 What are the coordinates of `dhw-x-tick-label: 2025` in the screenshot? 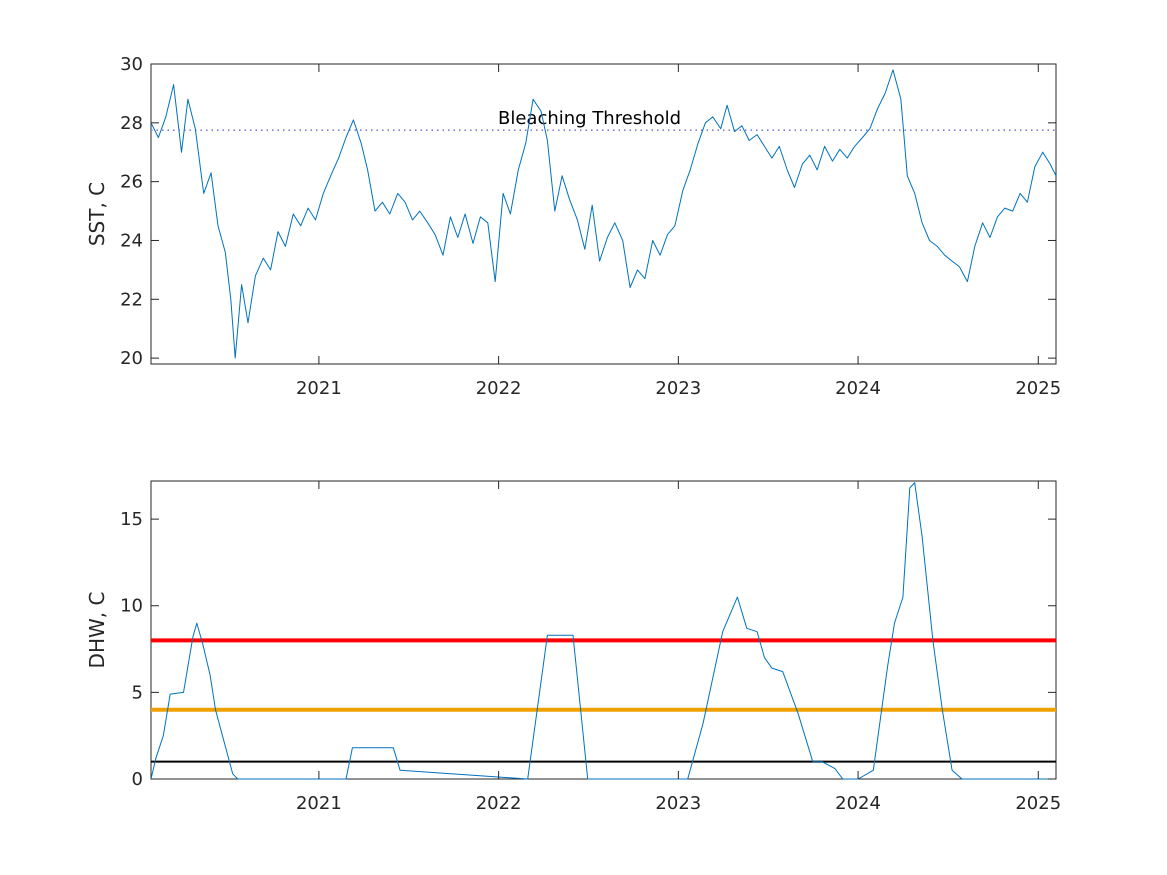 It's located at (1038, 803).